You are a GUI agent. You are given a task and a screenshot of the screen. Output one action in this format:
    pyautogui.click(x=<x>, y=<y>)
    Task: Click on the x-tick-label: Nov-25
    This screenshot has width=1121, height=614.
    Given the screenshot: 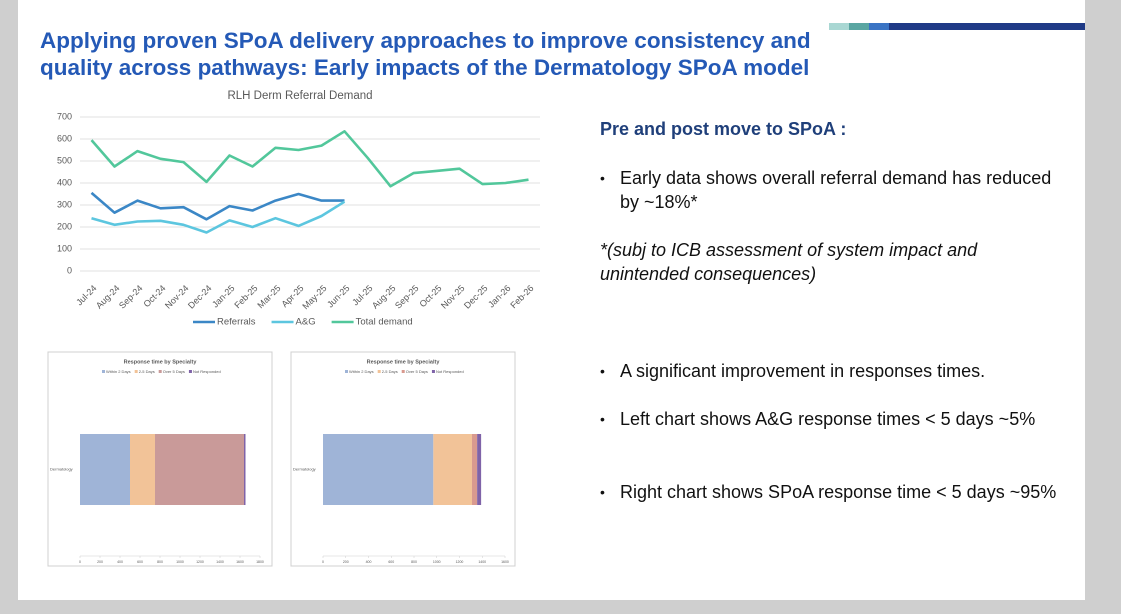 What is the action you would take?
    pyautogui.click(x=453, y=297)
    